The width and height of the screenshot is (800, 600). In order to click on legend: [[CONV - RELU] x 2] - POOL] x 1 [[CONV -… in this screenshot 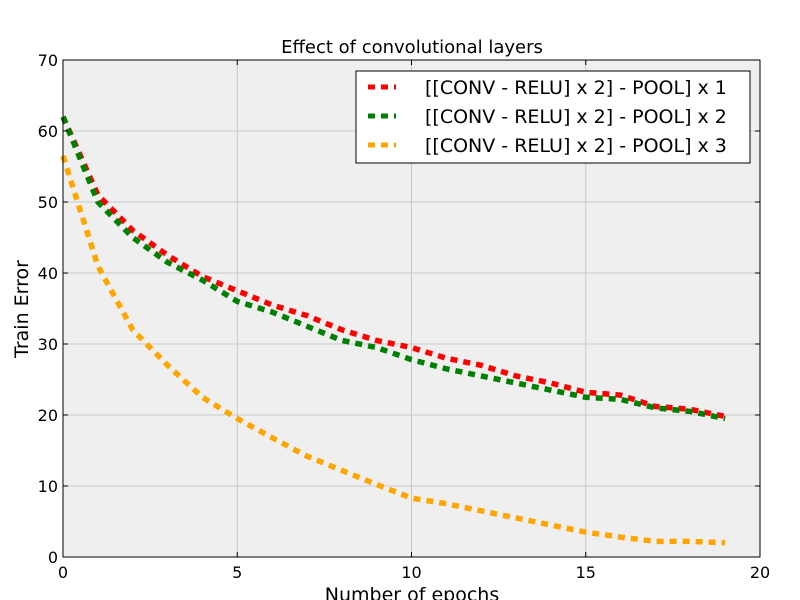, I will do `click(553, 117)`.